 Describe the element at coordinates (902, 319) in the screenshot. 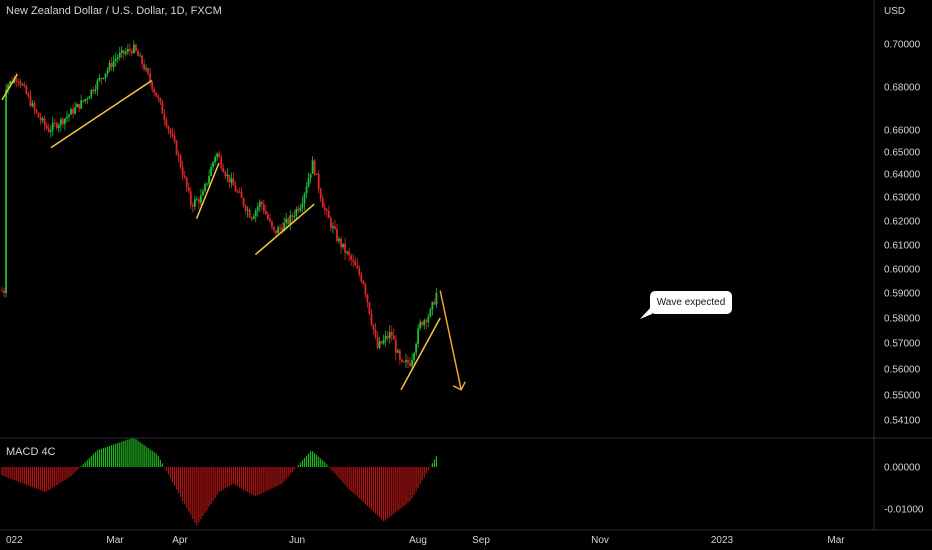

I see `y-tick-label: 0.58000` at that location.